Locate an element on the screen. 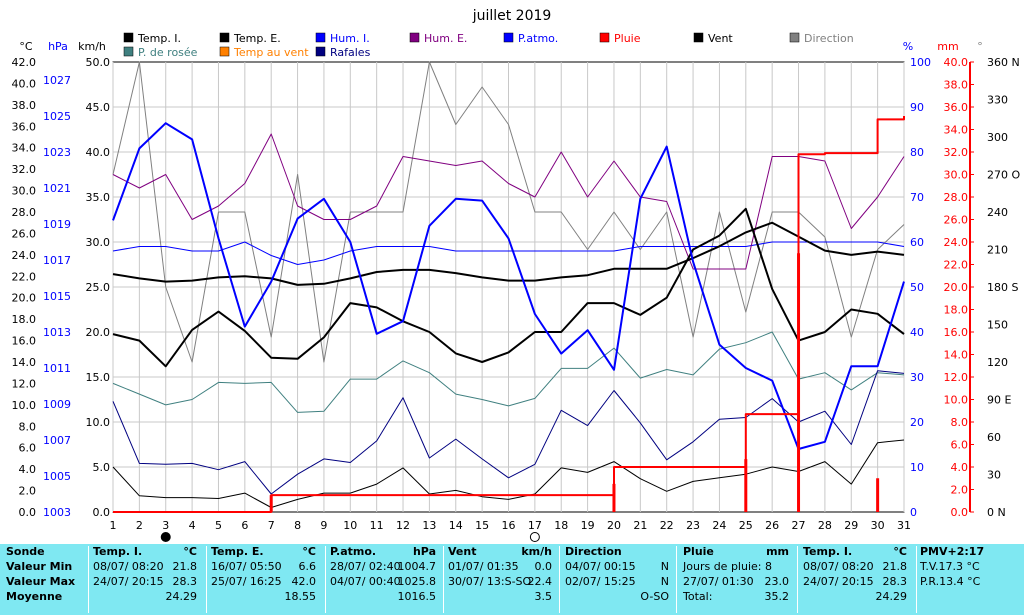  y-tick-label-rain_mm: 20.0 is located at coordinates (956, 287).